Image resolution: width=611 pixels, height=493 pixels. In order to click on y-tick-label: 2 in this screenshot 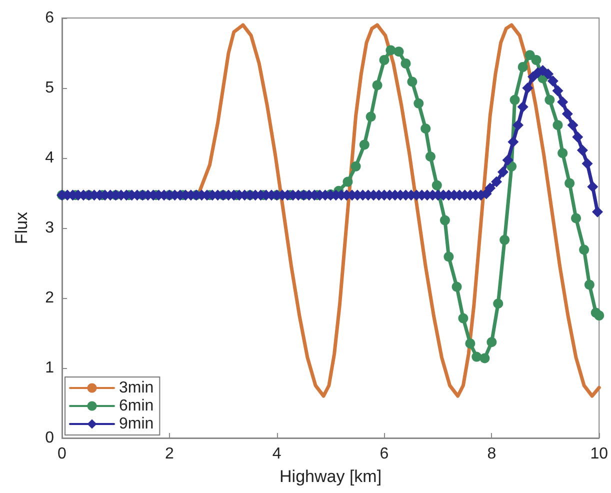, I will do `click(49, 298)`.